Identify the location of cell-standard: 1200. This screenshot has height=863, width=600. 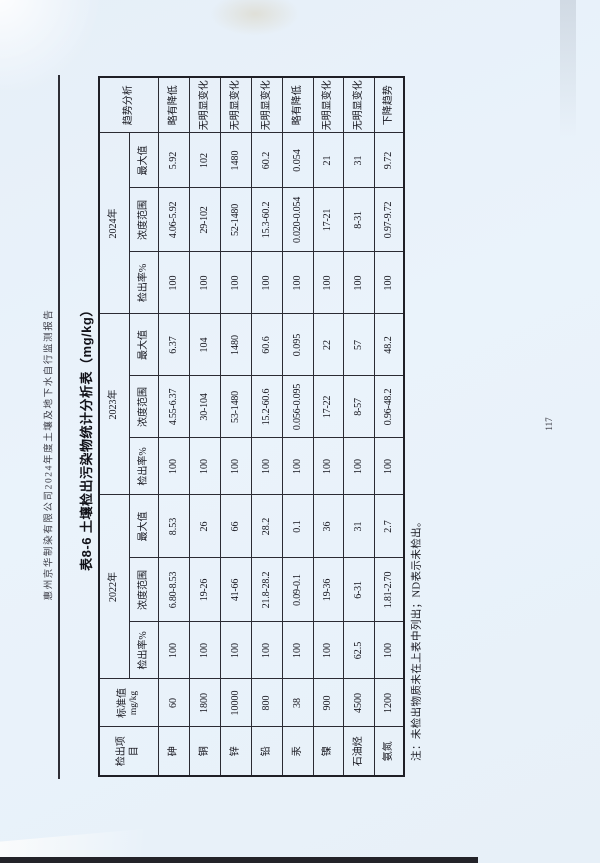
(389, 703).